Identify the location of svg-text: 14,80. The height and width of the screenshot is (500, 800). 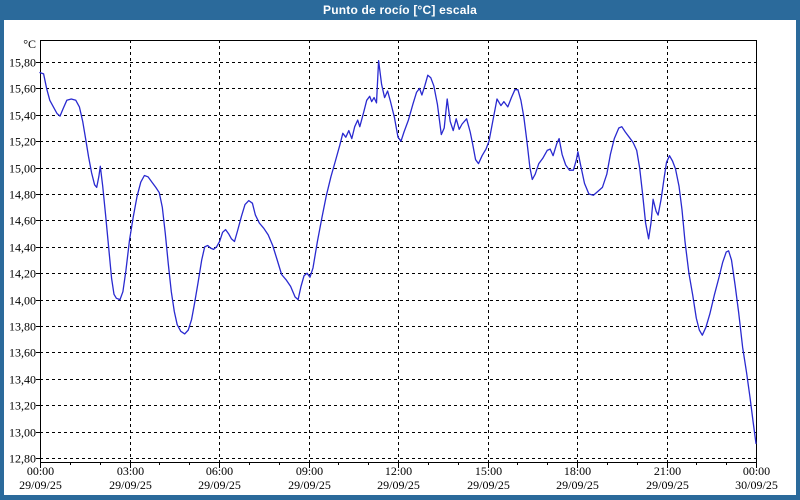
(22, 195).